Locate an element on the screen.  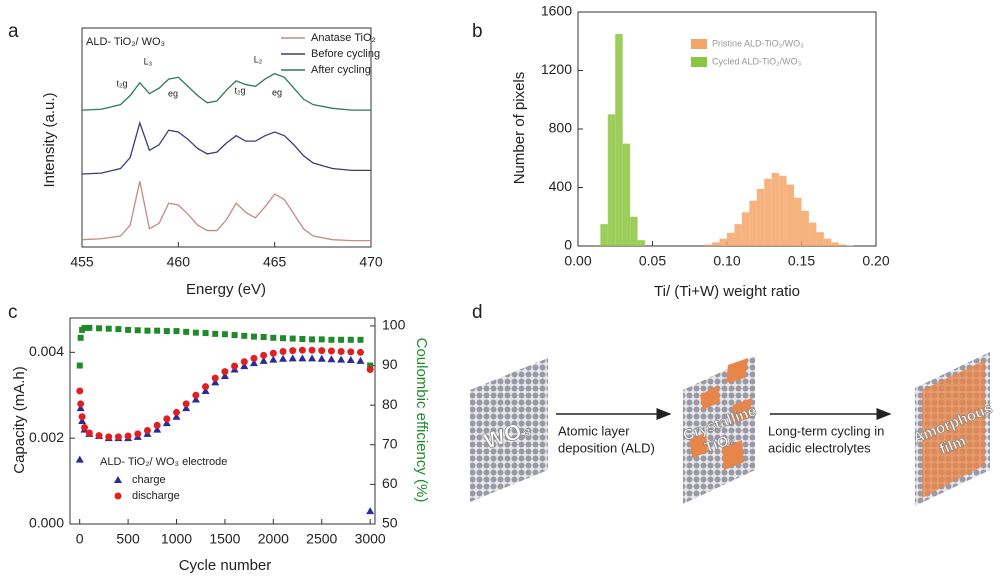
chart-title: ALD- TiO₂/ WO₃ is located at coordinates (125, 42).